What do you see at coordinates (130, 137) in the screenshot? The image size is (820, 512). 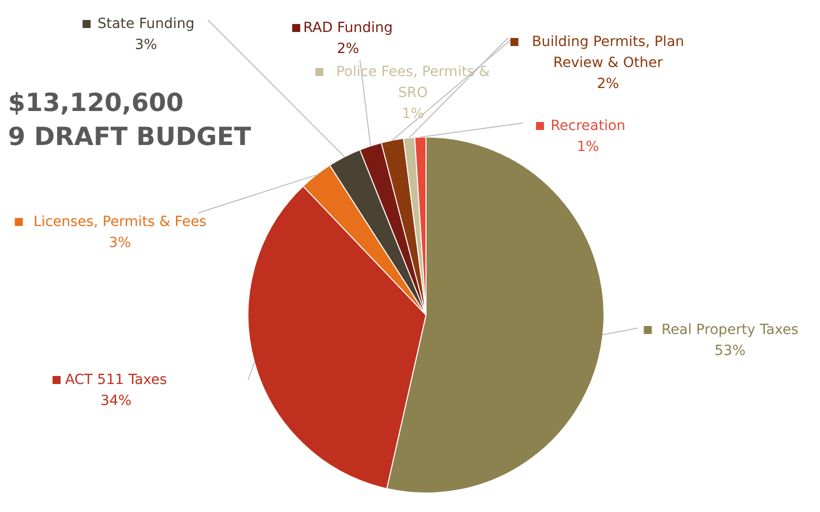 I see `text: 9 DRAFT BUDGET` at bounding box center [130, 137].